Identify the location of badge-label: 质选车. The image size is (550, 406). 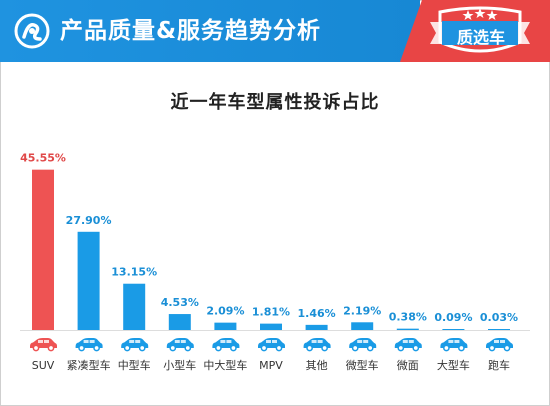
(480, 37).